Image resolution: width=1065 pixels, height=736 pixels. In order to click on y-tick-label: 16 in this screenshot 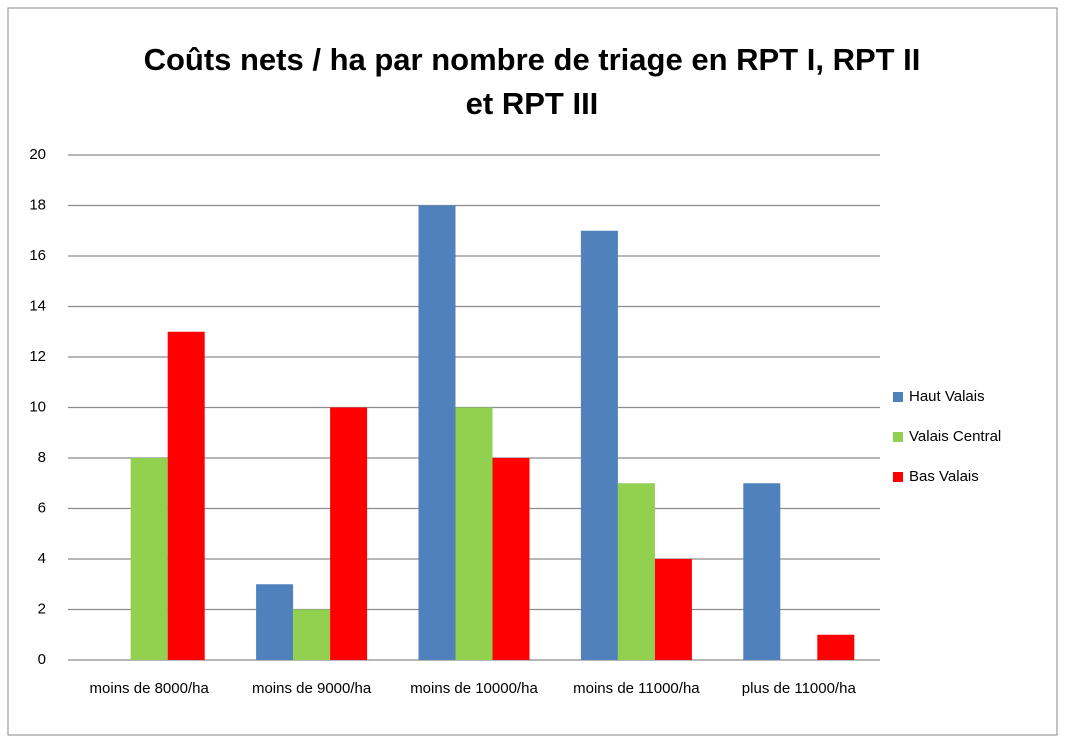, I will do `click(37, 255)`.